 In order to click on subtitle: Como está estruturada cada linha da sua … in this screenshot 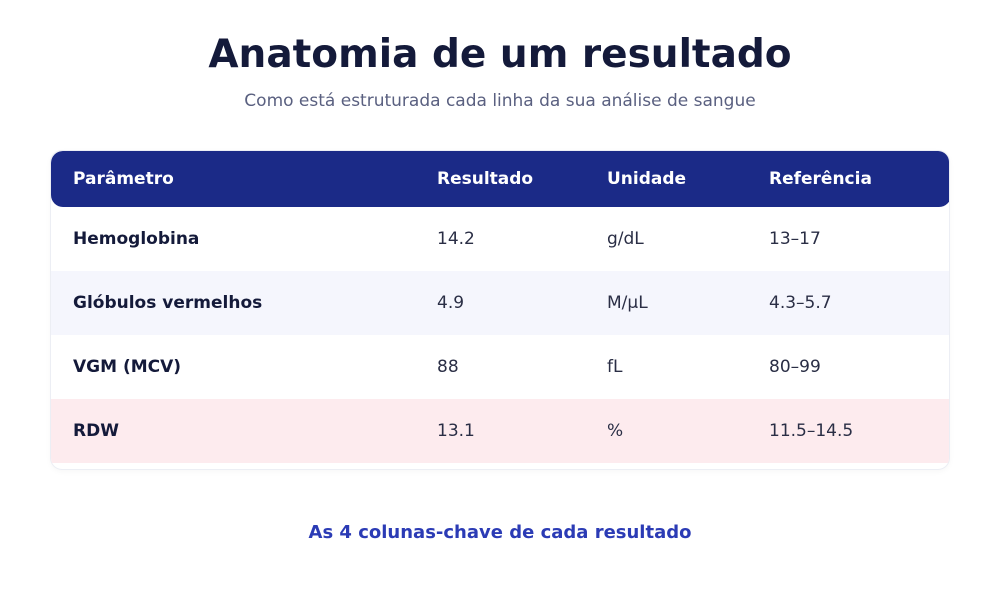, I will do `click(500, 101)`.